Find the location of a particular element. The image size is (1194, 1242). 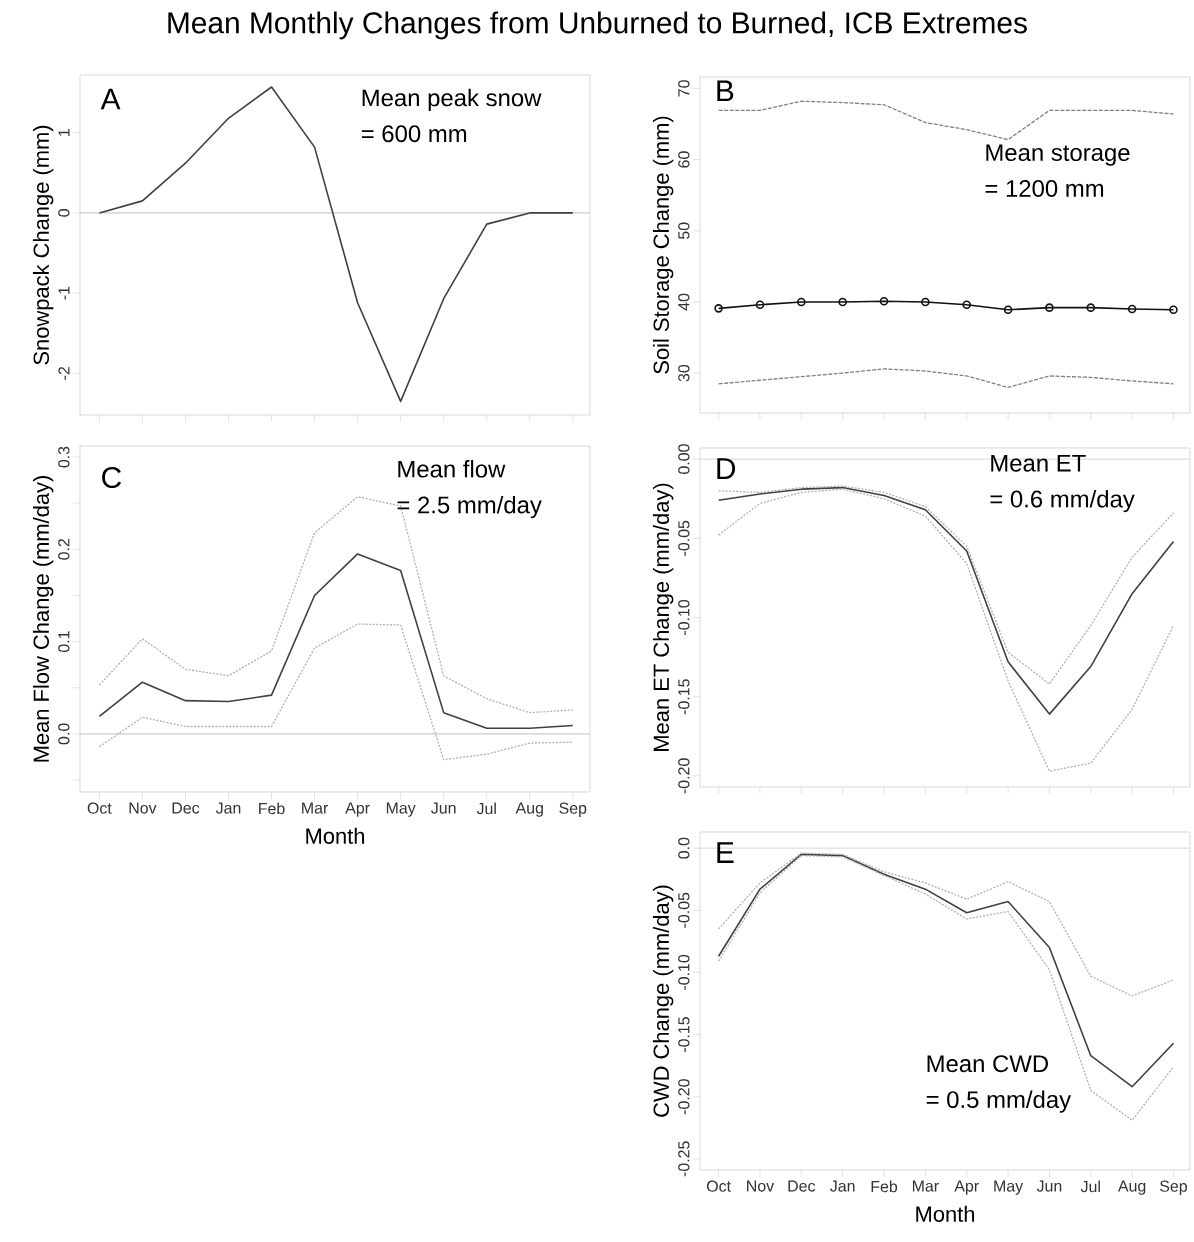

annotation: Mean CWD is located at coordinates (987, 1064).